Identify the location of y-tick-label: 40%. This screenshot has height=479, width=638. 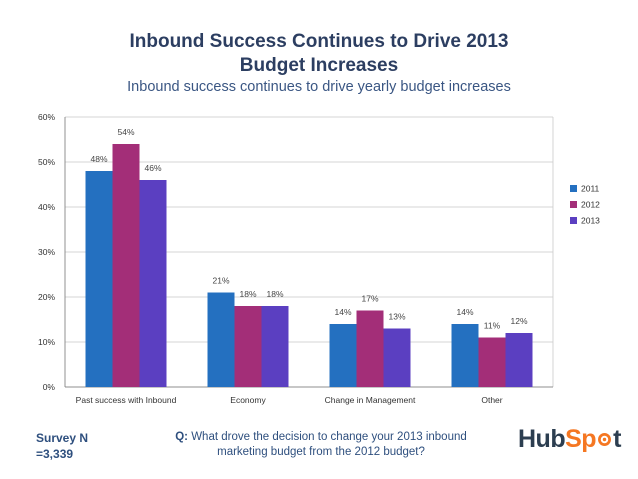
(46, 207).